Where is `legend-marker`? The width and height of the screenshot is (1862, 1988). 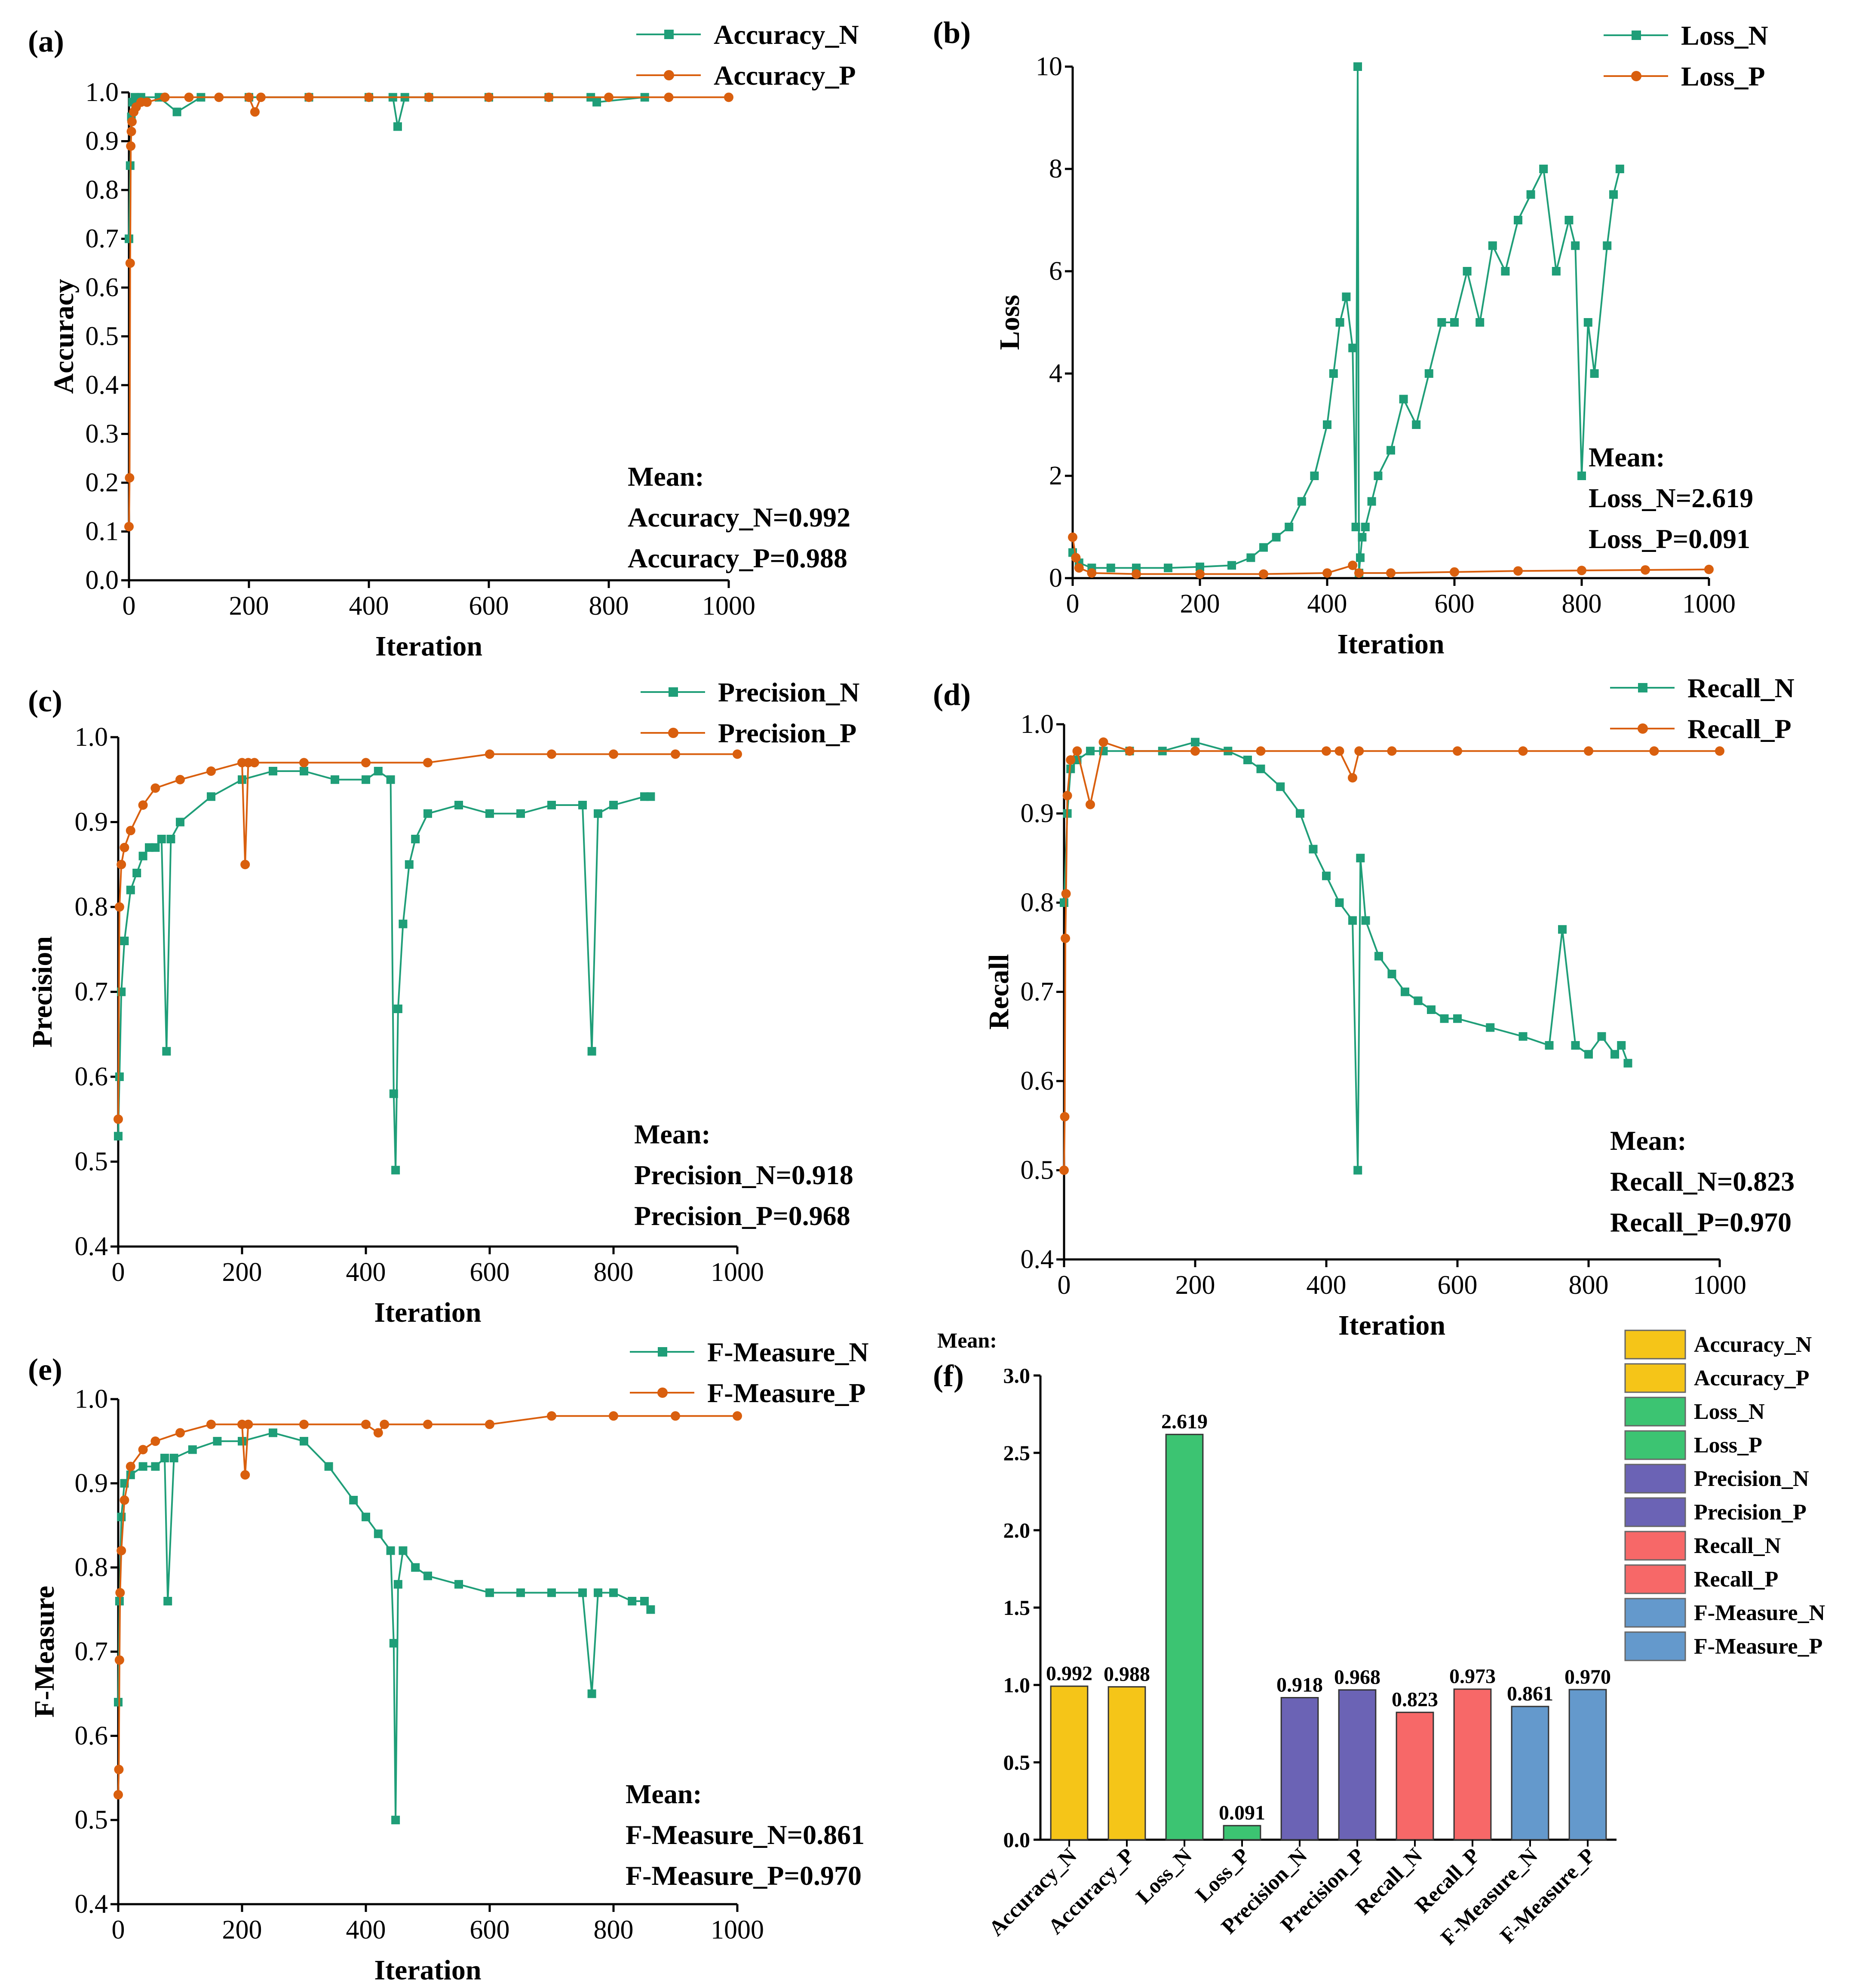 legend-marker is located at coordinates (669, 34).